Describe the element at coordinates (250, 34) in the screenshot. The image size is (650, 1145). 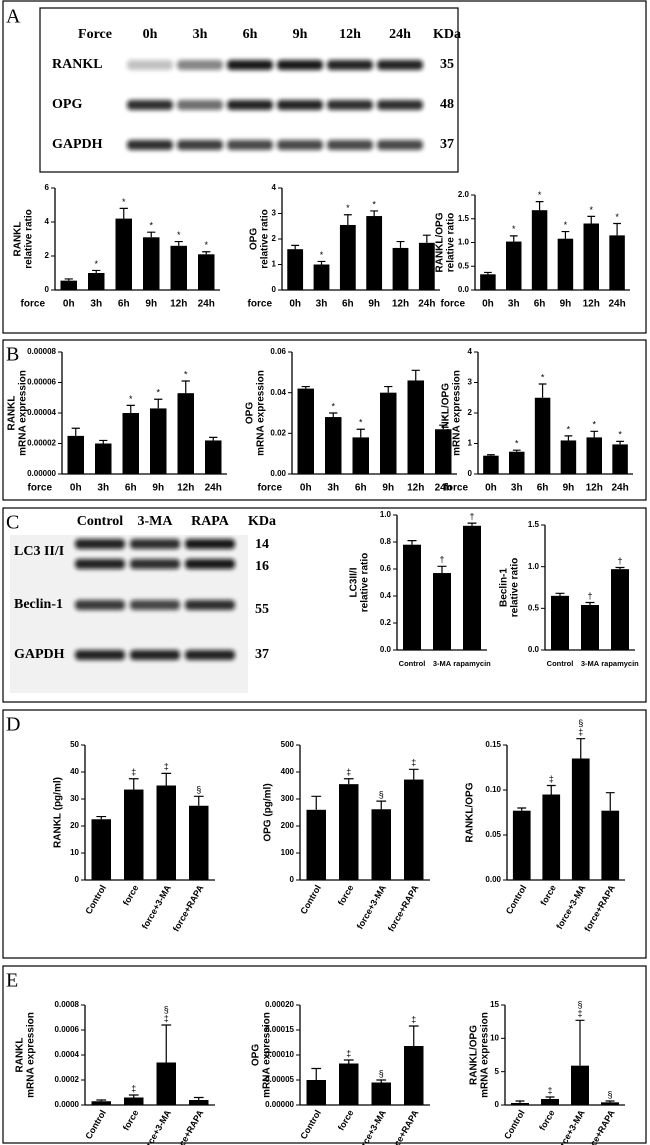
I see `lane-label: 6h` at that location.